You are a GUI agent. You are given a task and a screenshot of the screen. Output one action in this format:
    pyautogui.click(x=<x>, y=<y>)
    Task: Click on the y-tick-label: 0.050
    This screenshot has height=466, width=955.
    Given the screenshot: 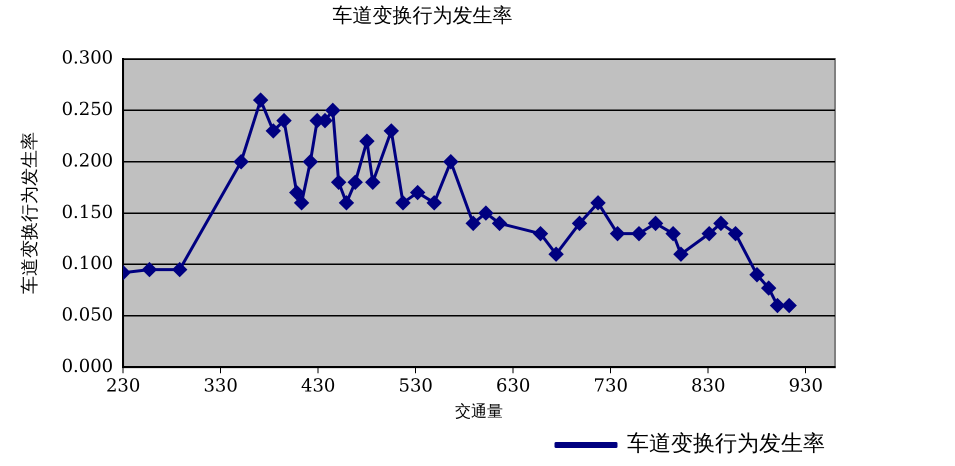 What is the action you would take?
    pyautogui.click(x=88, y=315)
    